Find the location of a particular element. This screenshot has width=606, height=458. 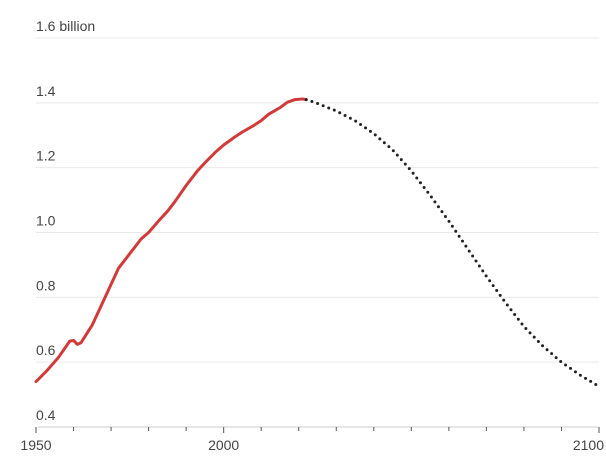

x-tick-label: 2100 is located at coordinates (588, 445).